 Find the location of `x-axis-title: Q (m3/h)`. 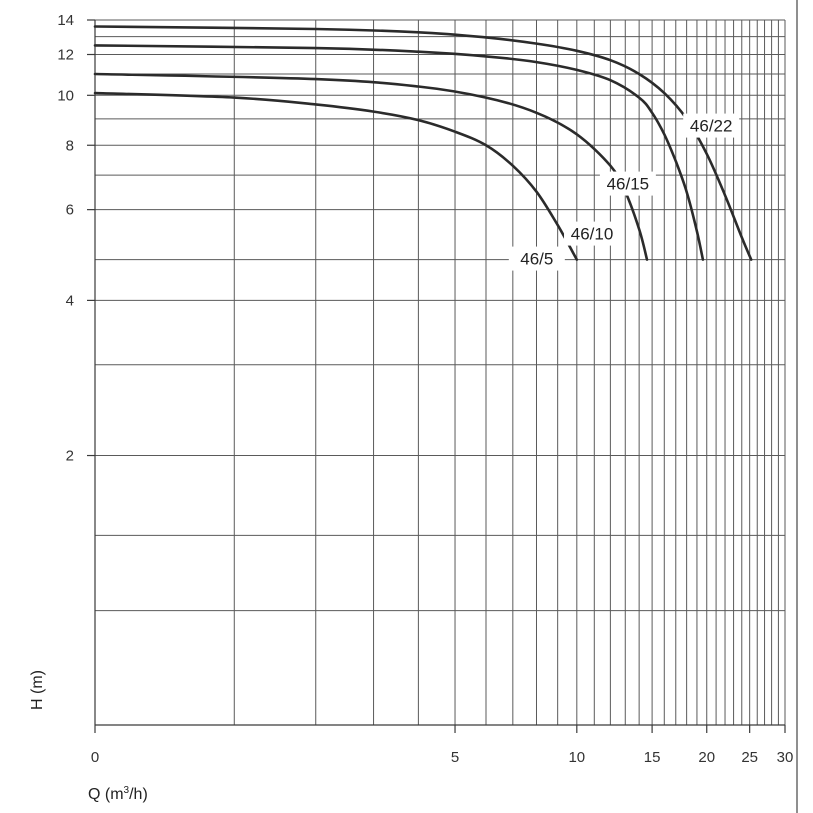

x-axis-title: Q (m3/h) is located at coordinates (118, 794).